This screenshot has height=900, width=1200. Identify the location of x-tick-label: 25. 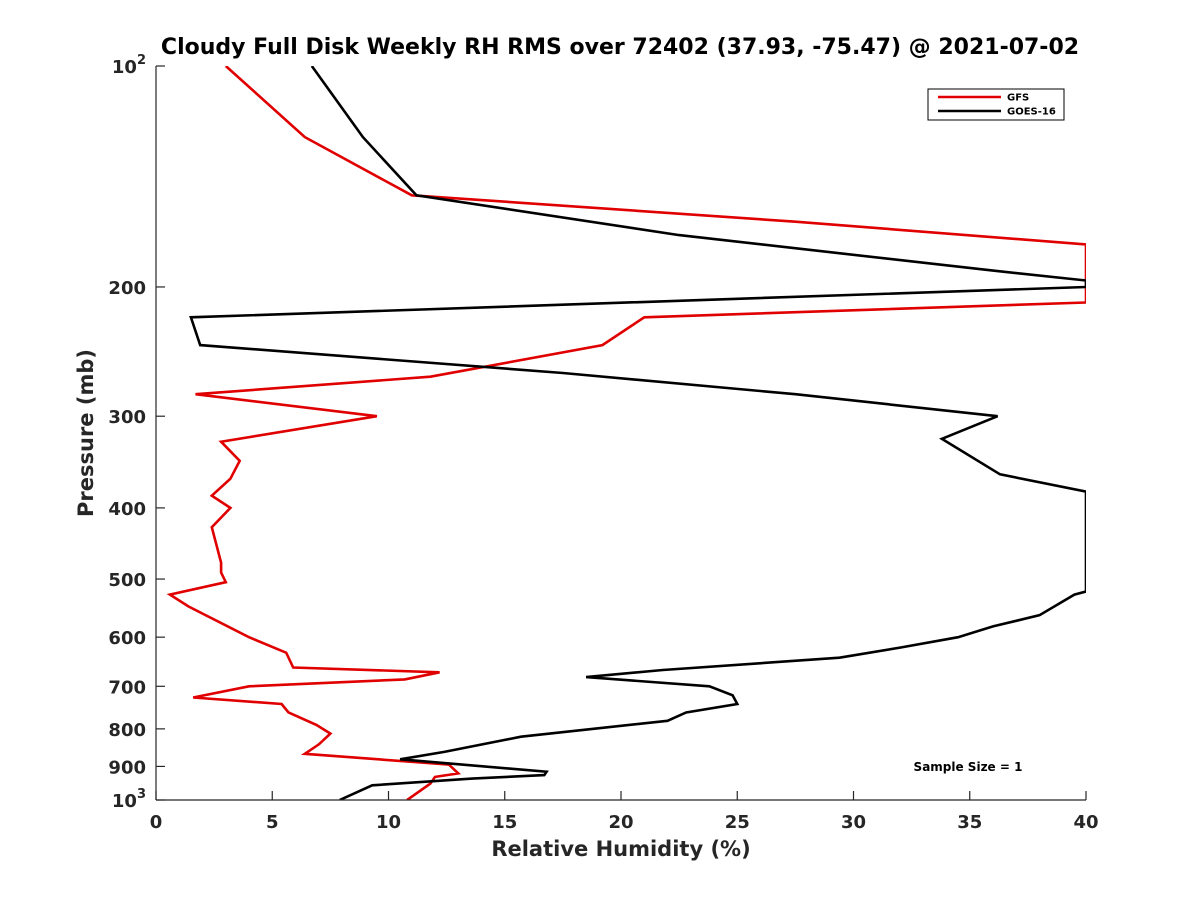
(737, 822).